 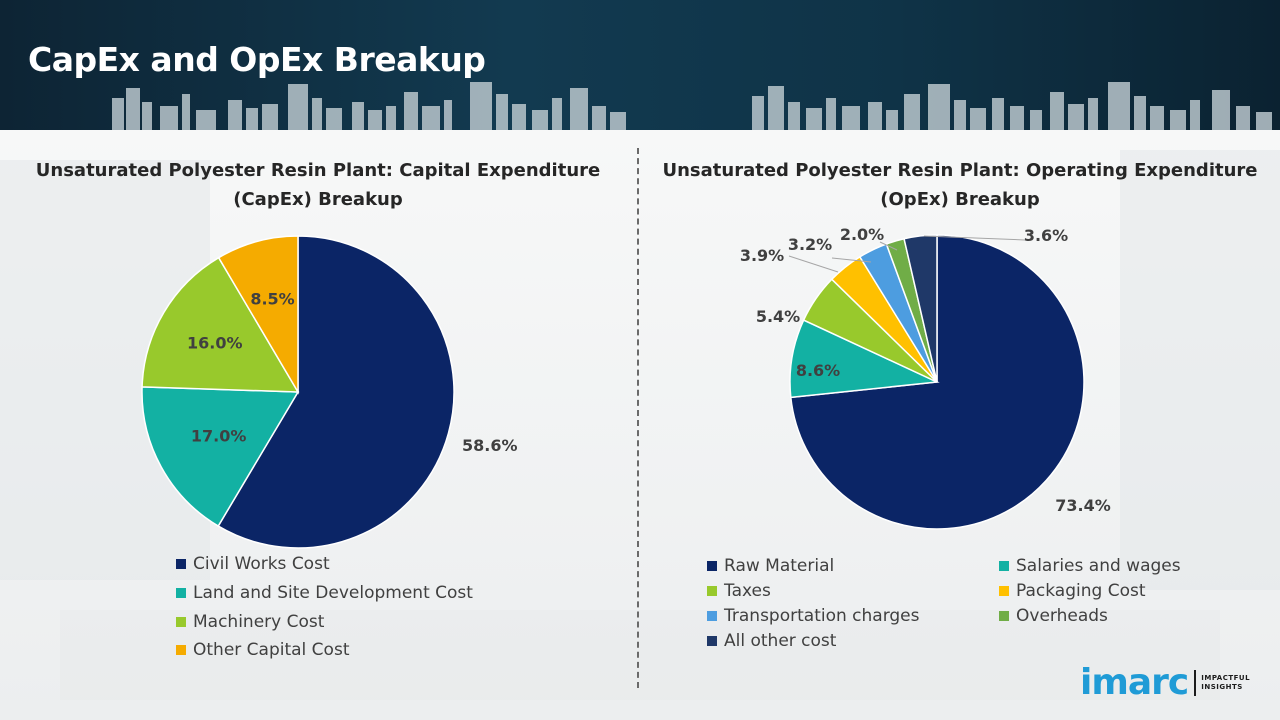 I want to click on capex-legend-label-machinery-cost: Machinery Cost, so click(x=259, y=621).